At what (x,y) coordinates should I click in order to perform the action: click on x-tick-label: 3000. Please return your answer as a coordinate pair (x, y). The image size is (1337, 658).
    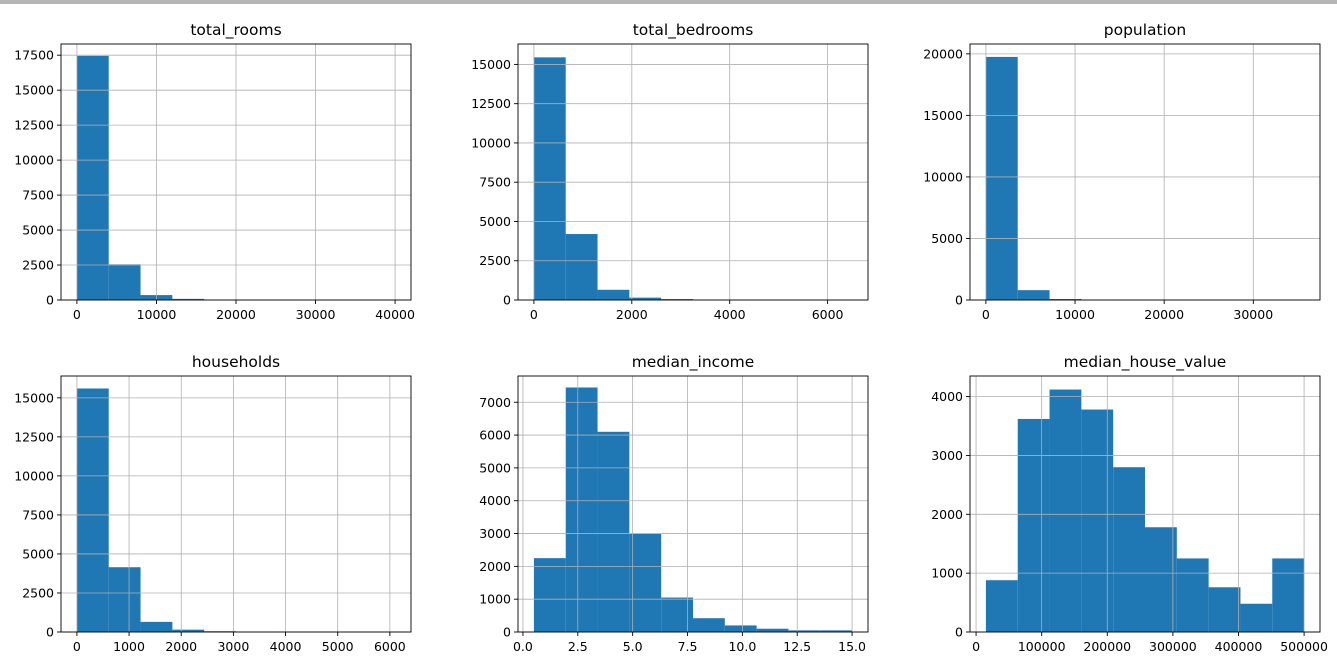
    Looking at the image, I should click on (233, 646).